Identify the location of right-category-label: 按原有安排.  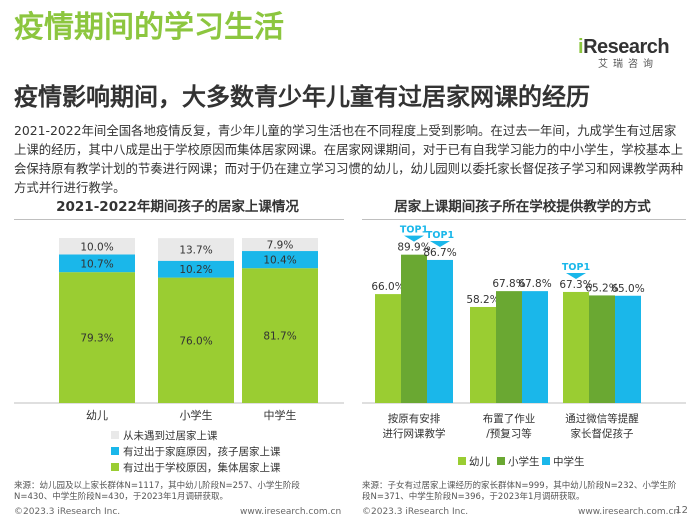
(414, 418).